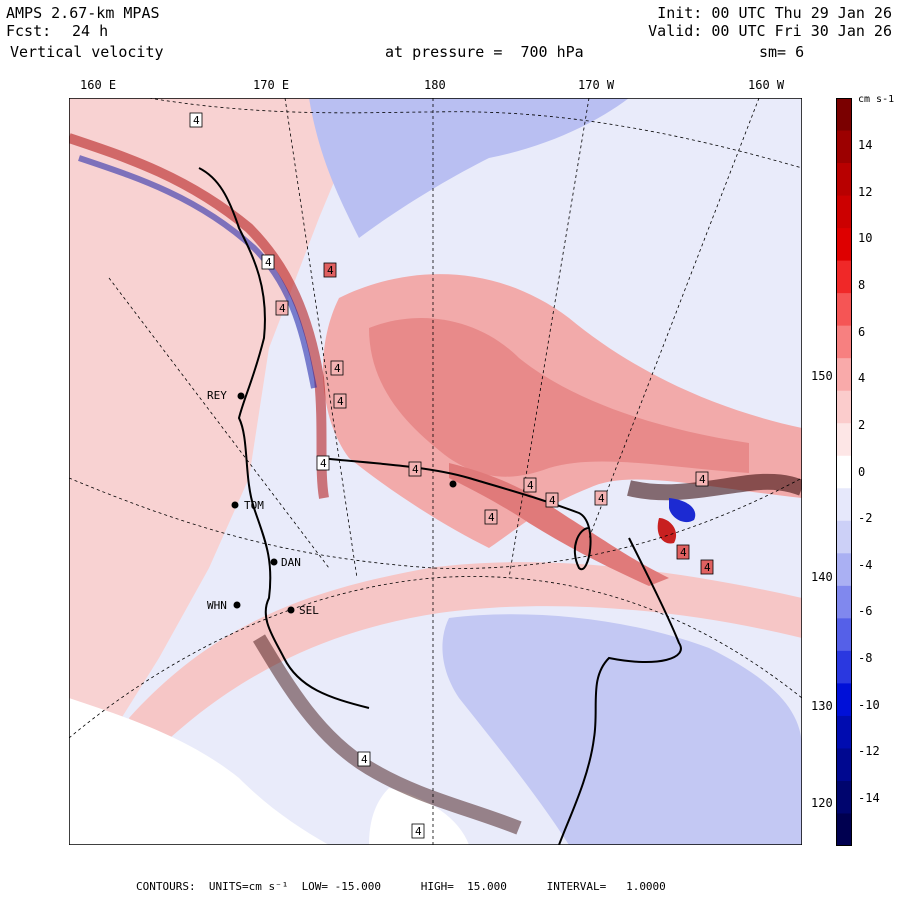 The height and width of the screenshot is (900, 900). What do you see at coordinates (291, 610) in the screenshot?
I see `station-dot-sel` at bounding box center [291, 610].